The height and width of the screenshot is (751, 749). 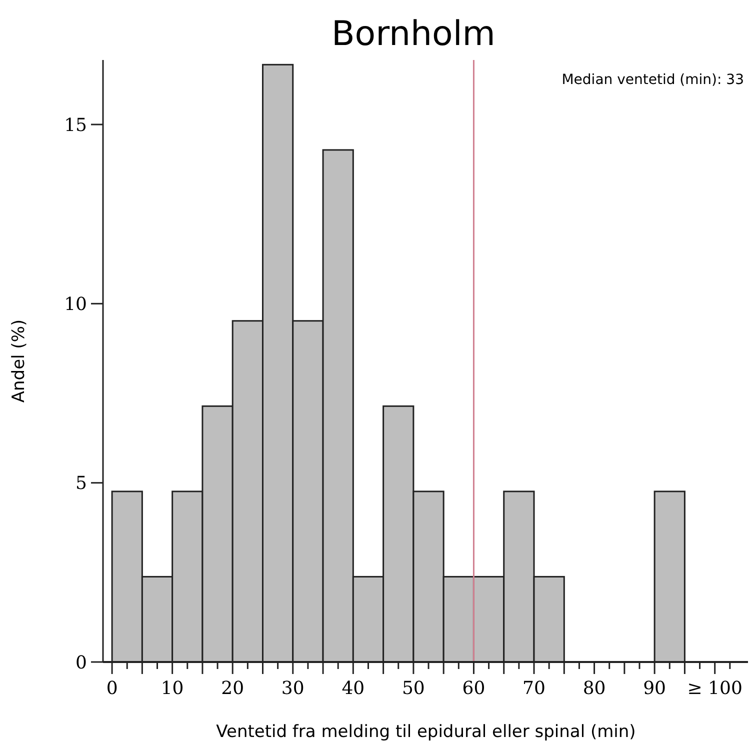 I want to click on x-tick-label: 0, so click(x=112, y=688).